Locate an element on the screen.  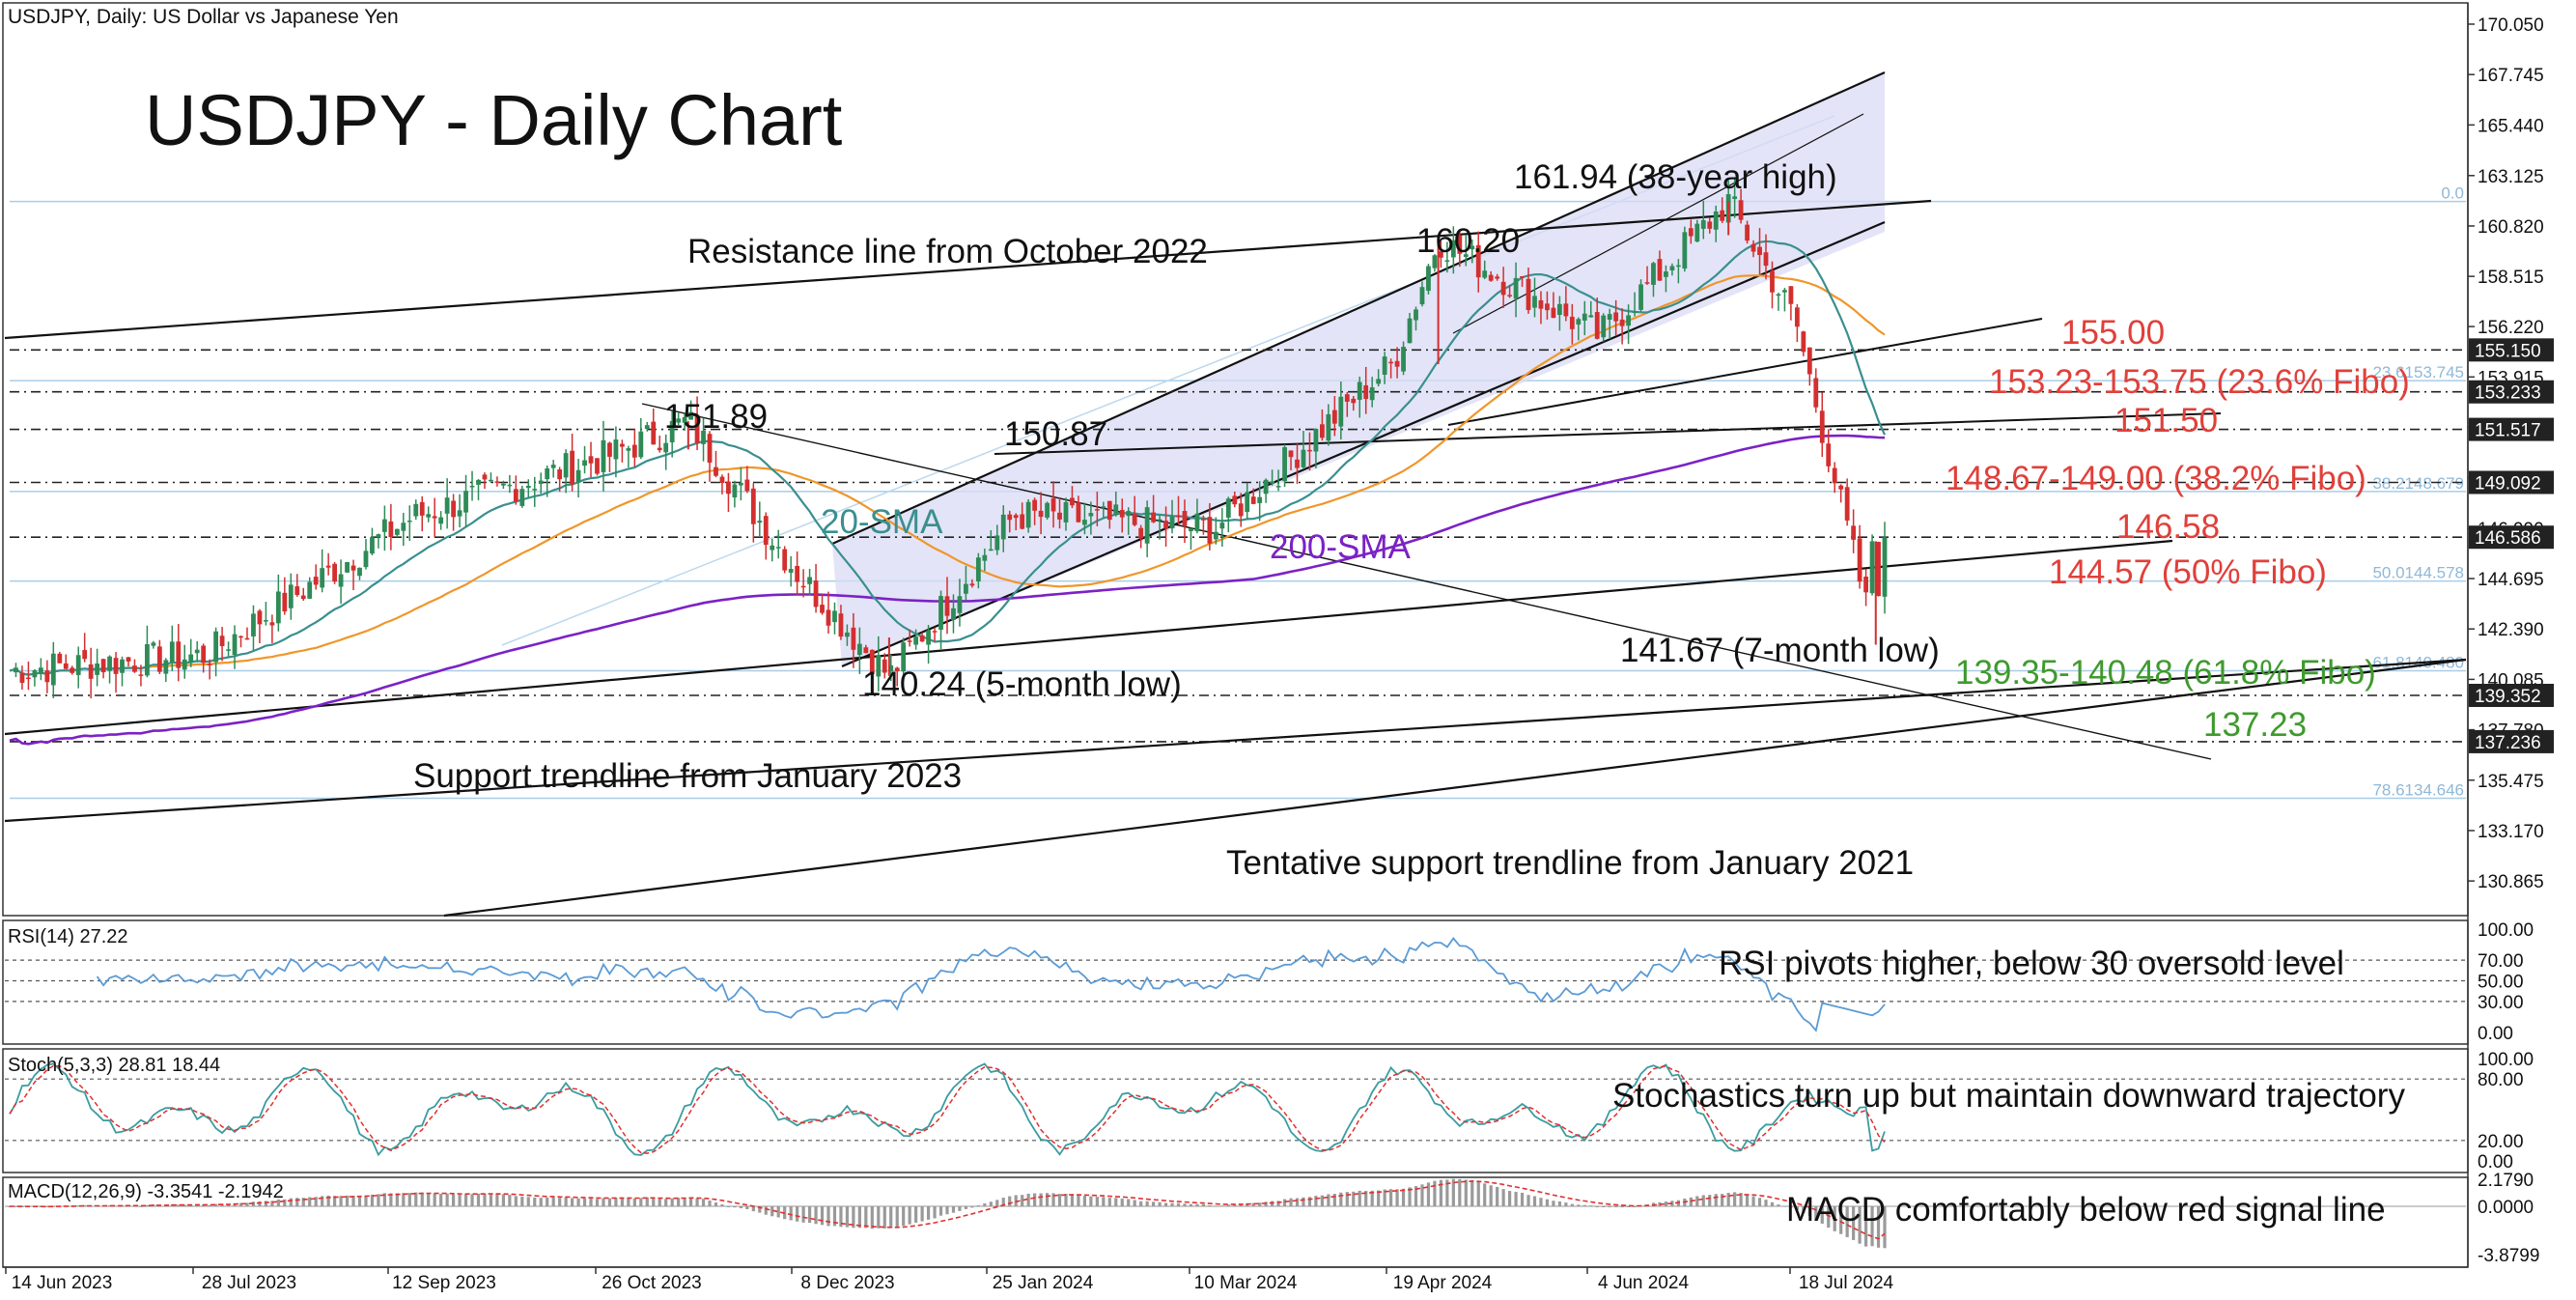
x-tick-label: 18 Jul 2024 is located at coordinates (1847, 1283).